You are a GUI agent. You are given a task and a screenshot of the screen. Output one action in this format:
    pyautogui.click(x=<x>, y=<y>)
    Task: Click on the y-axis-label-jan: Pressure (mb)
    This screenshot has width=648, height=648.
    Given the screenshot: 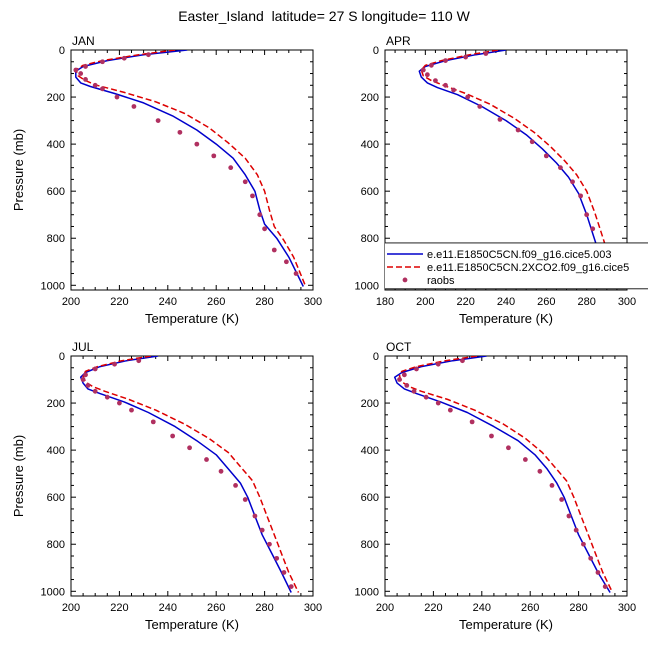 What is the action you would take?
    pyautogui.click(x=18, y=170)
    